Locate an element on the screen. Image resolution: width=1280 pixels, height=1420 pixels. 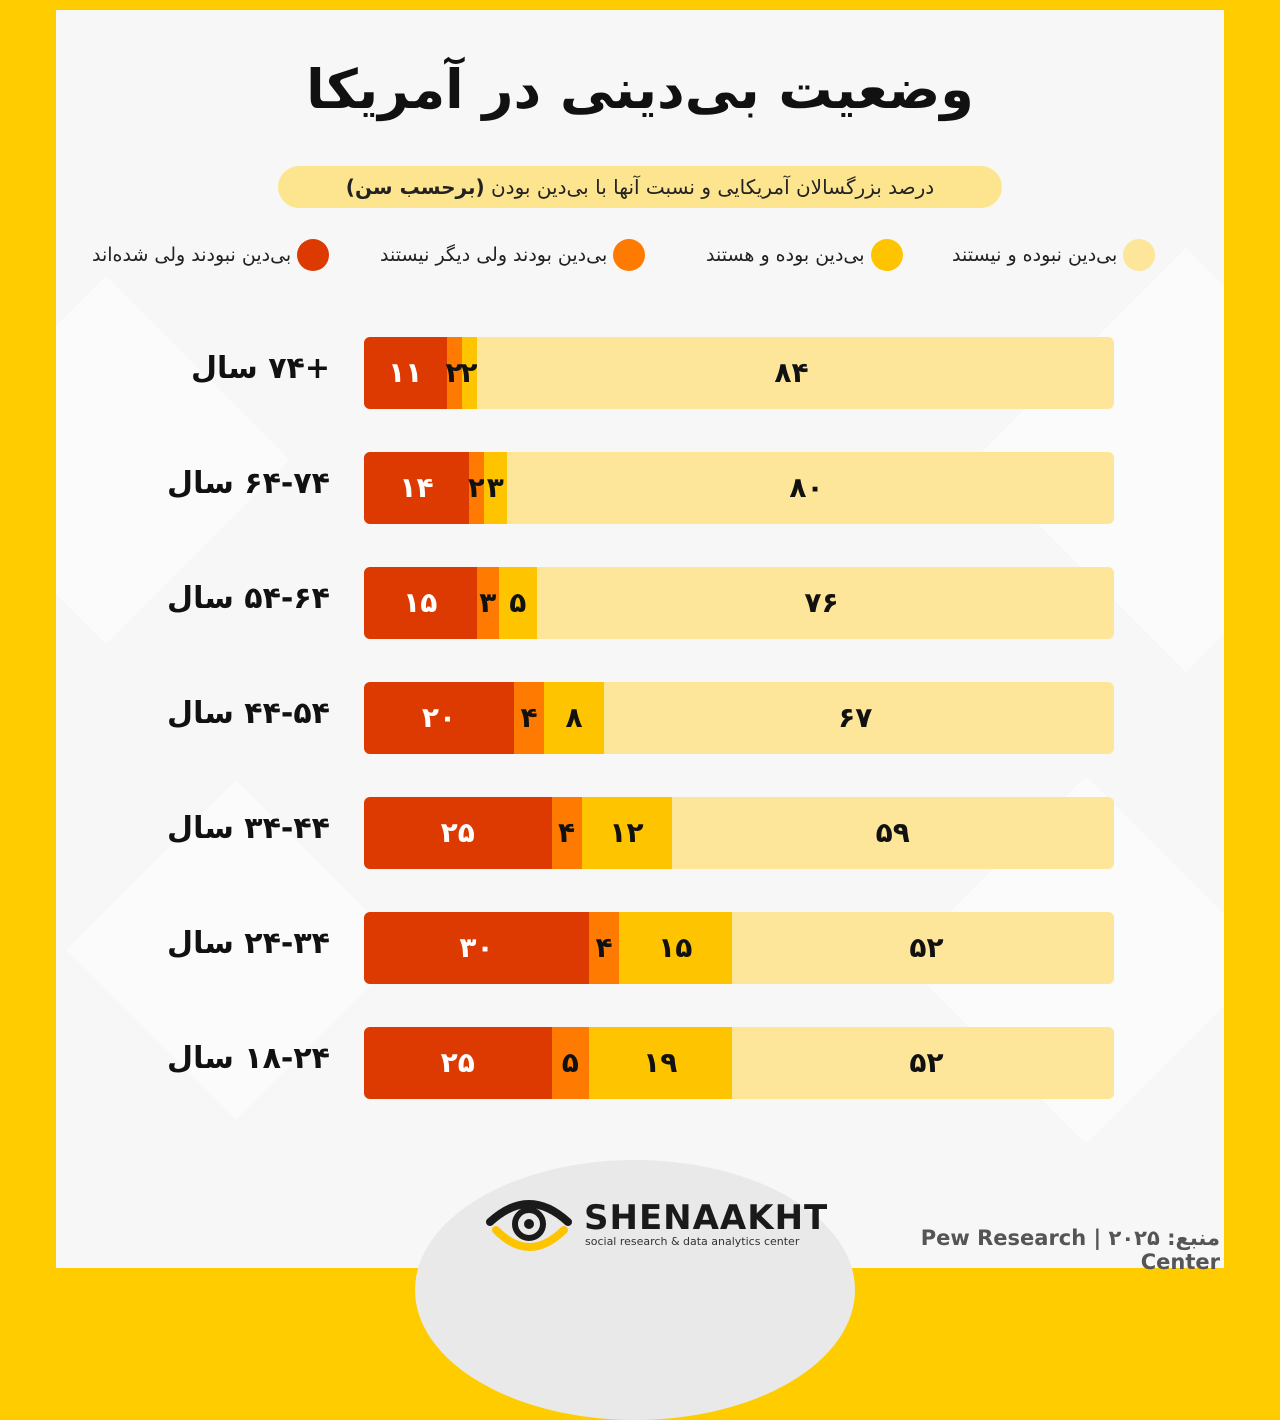
data-label: ۱۴ is located at coordinates (416, 487).